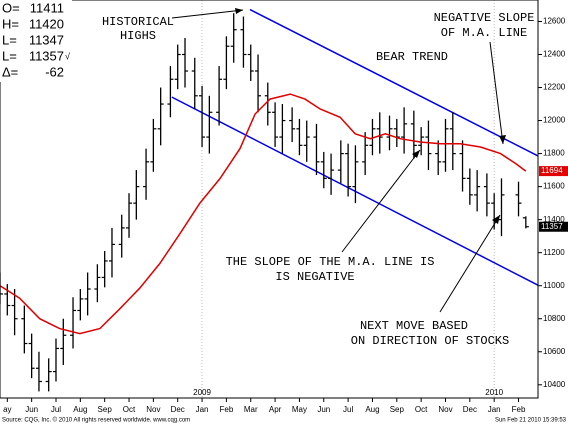 The image size is (568, 425). What do you see at coordinates (202, 392) in the screenshot?
I see `year-label: 2009` at bounding box center [202, 392].